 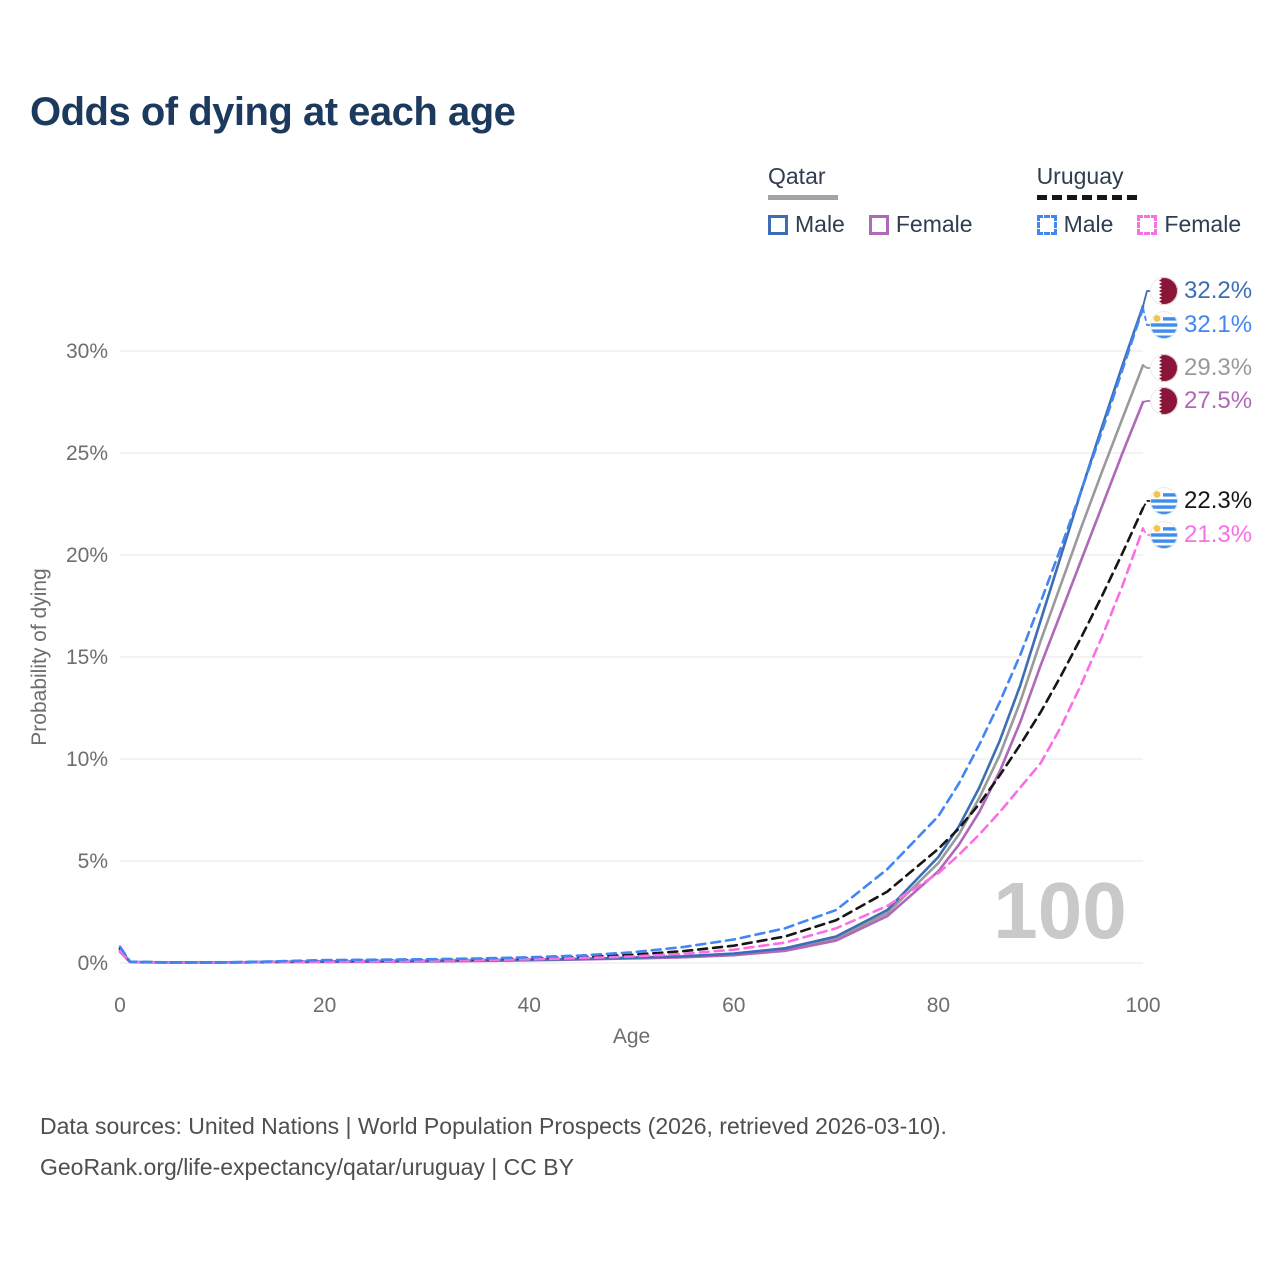 I want to click on page-title: Odds of dying at each age, so click(x=273, y=112).